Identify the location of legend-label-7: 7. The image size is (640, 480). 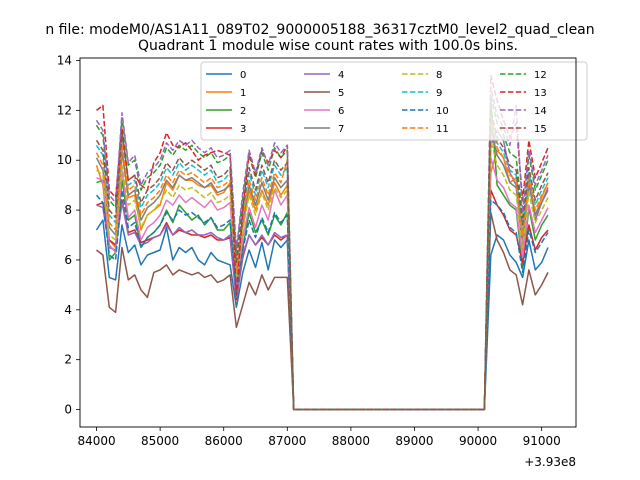
(341, 129).